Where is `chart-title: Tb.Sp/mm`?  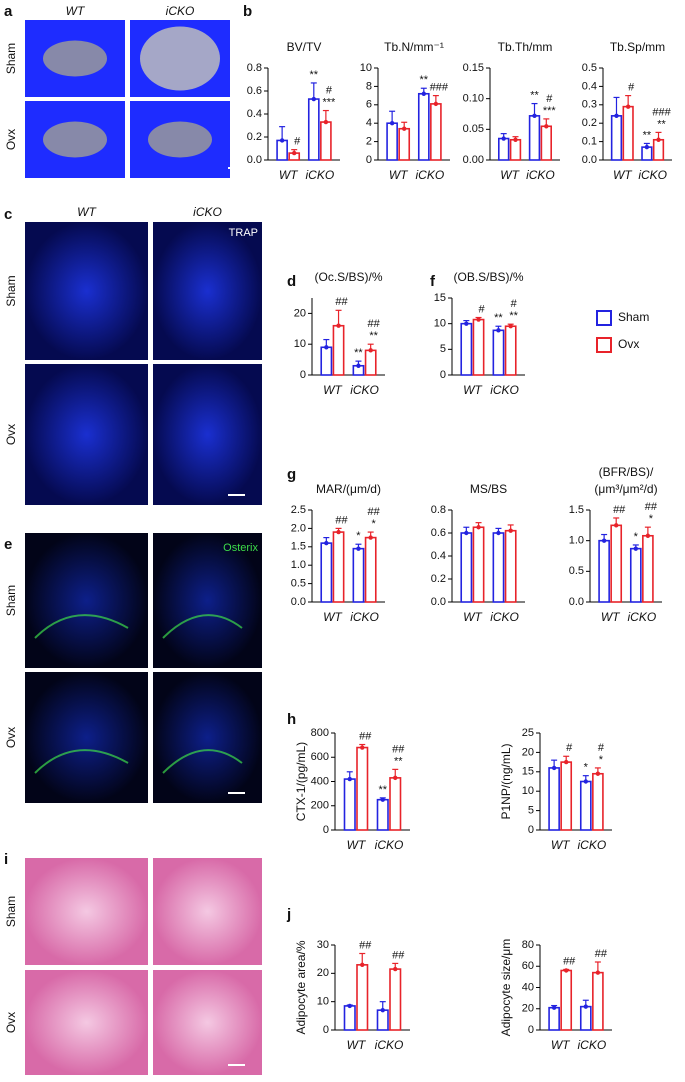 chart-title: Tb.Sp/mm is located at coordinates (637, 47).